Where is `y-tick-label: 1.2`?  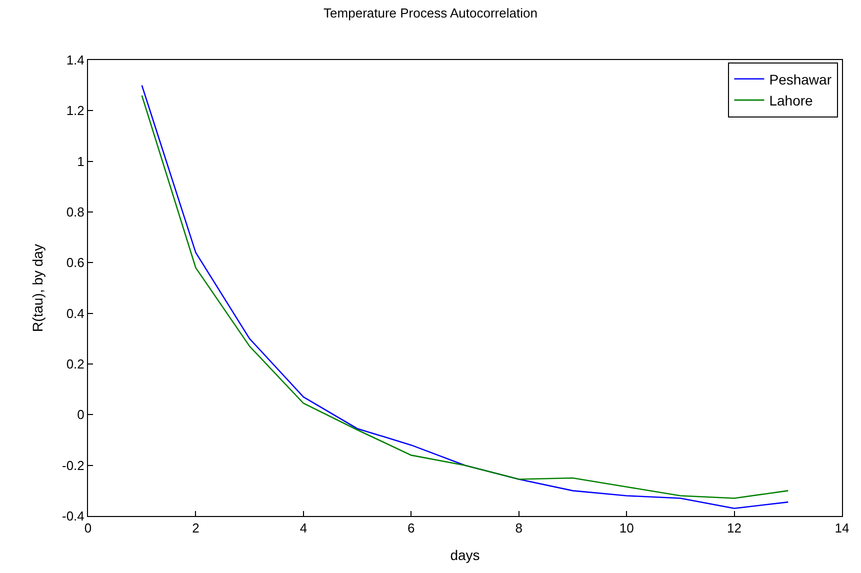 y-tick-label: 1.2 is located at coordinates (75, 110).